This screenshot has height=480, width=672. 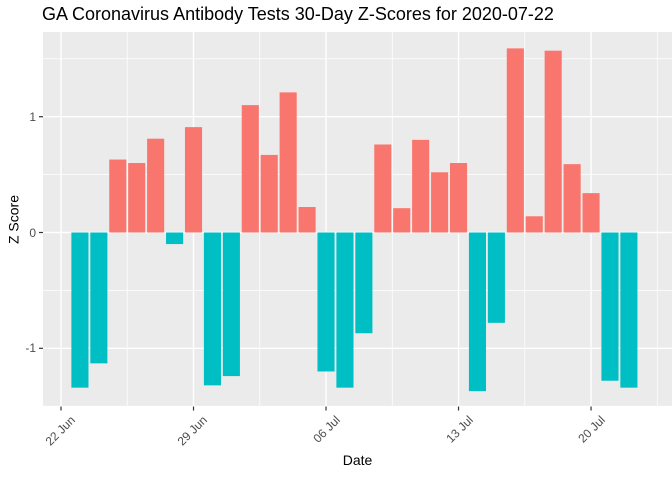 I want to click on y-tick-label: 0, so click(x=32, y=232).